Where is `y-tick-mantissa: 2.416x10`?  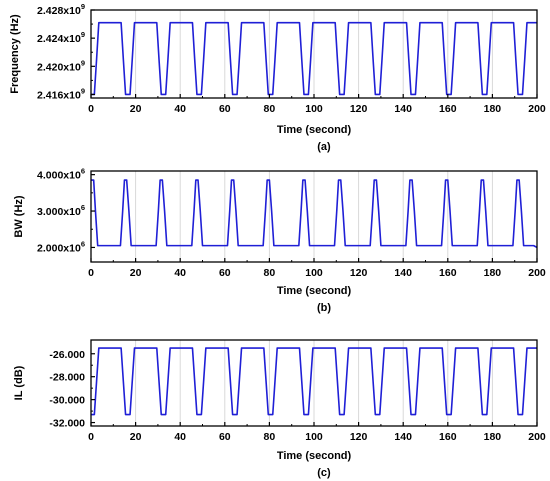 y-tick-mantissa: 2.416x10 is located at coordinates (59, 95).